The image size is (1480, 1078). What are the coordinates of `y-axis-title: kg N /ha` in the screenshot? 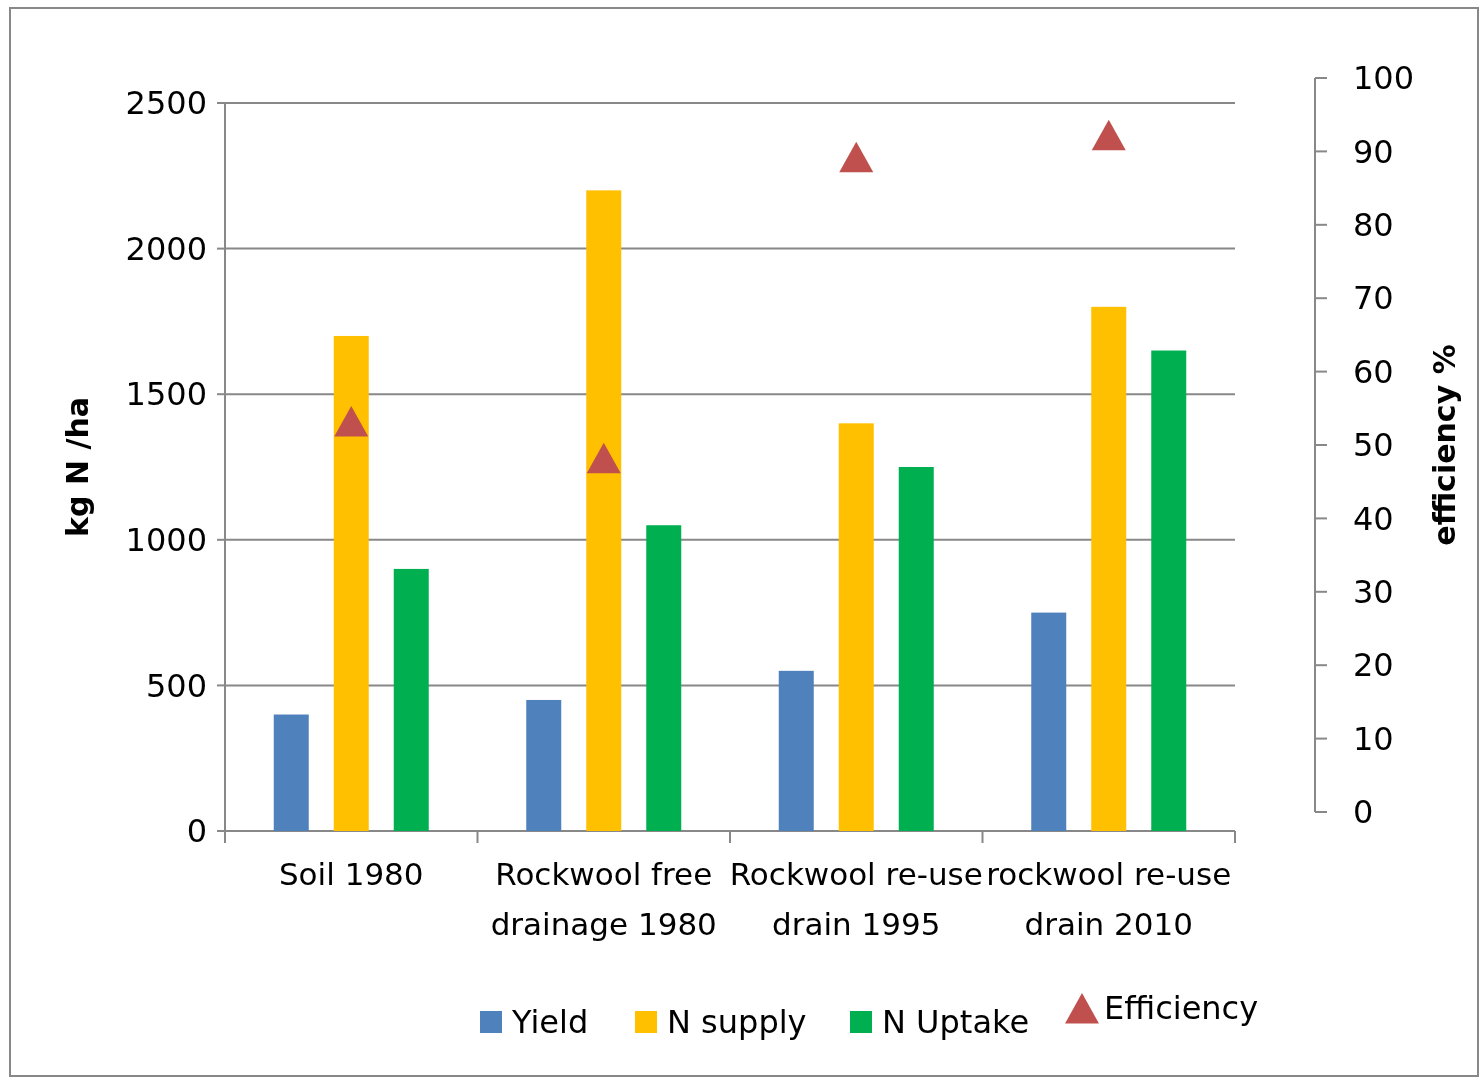 It's located at (77, 467).